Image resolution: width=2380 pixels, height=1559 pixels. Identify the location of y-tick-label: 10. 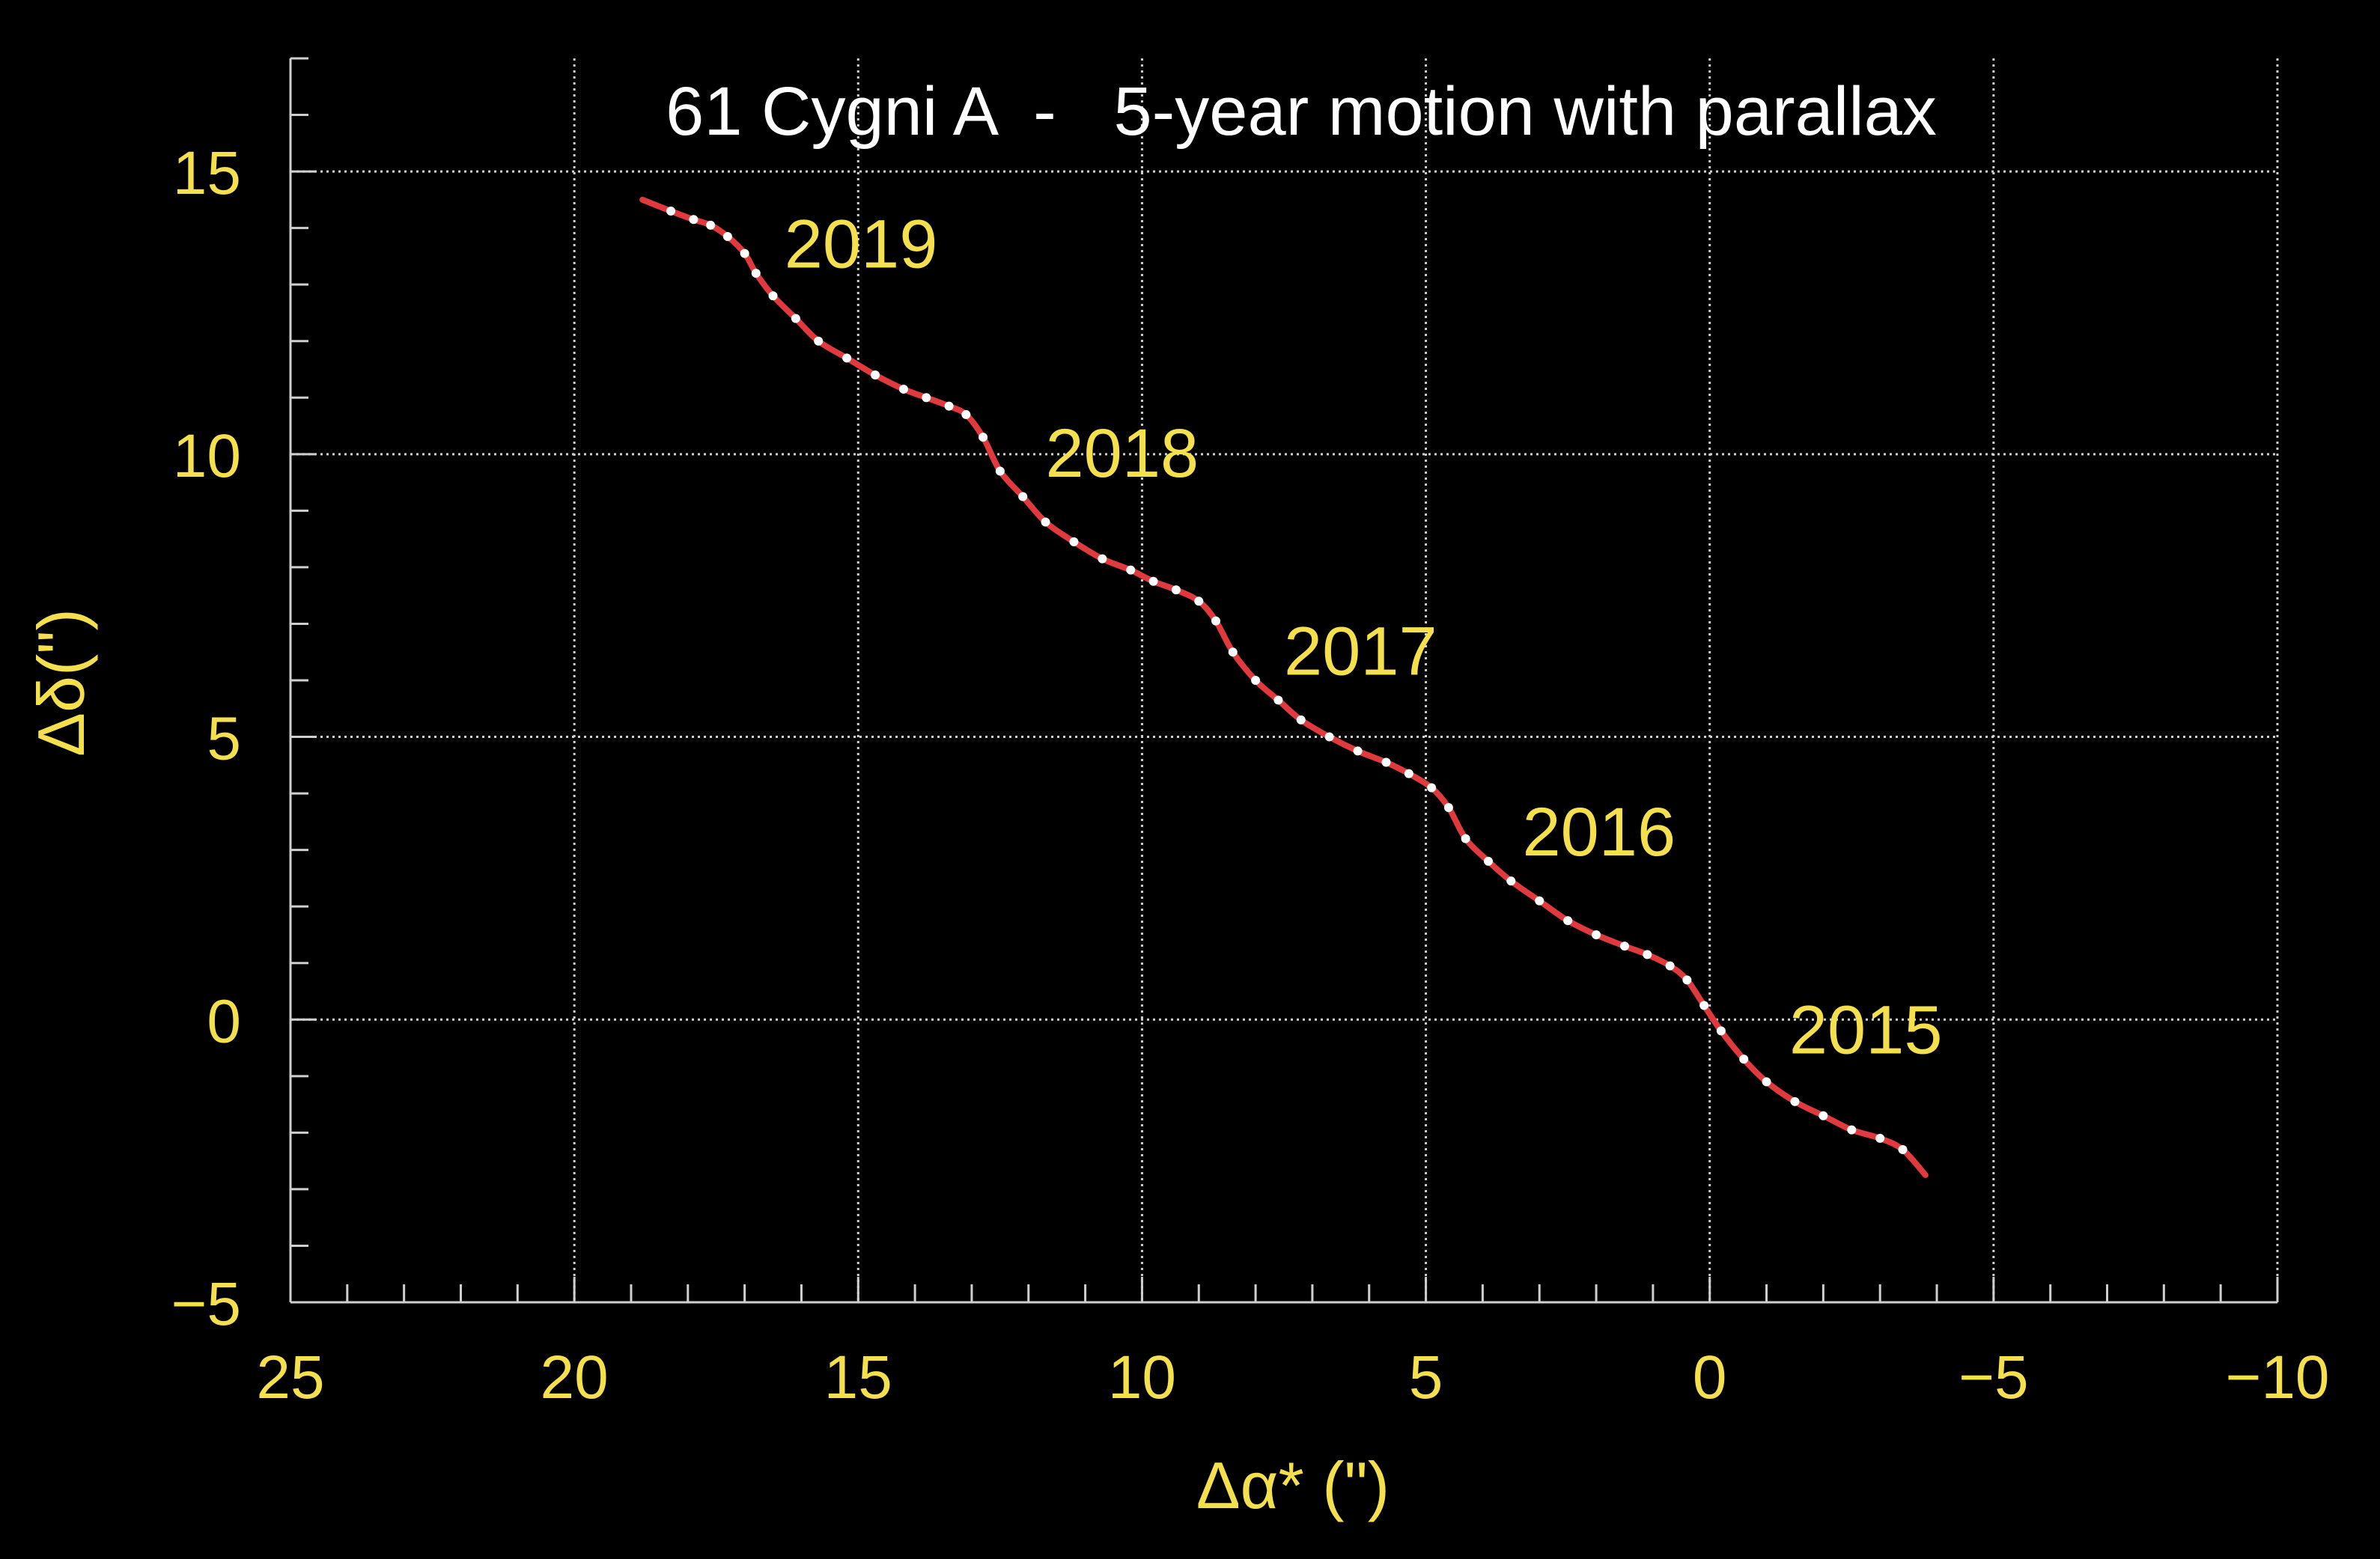
(207, 456).